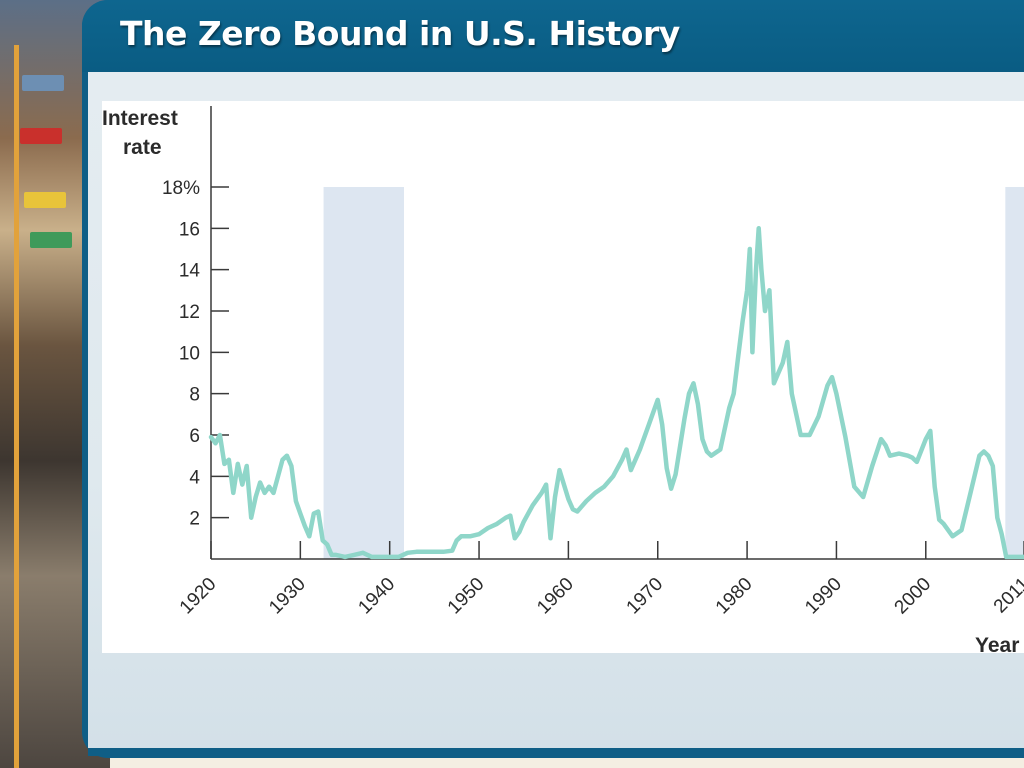  What do you see at coordinates (194, 436) in the screenshot?
I see `y-tick-label: 6` at bounding box center [194, 436].